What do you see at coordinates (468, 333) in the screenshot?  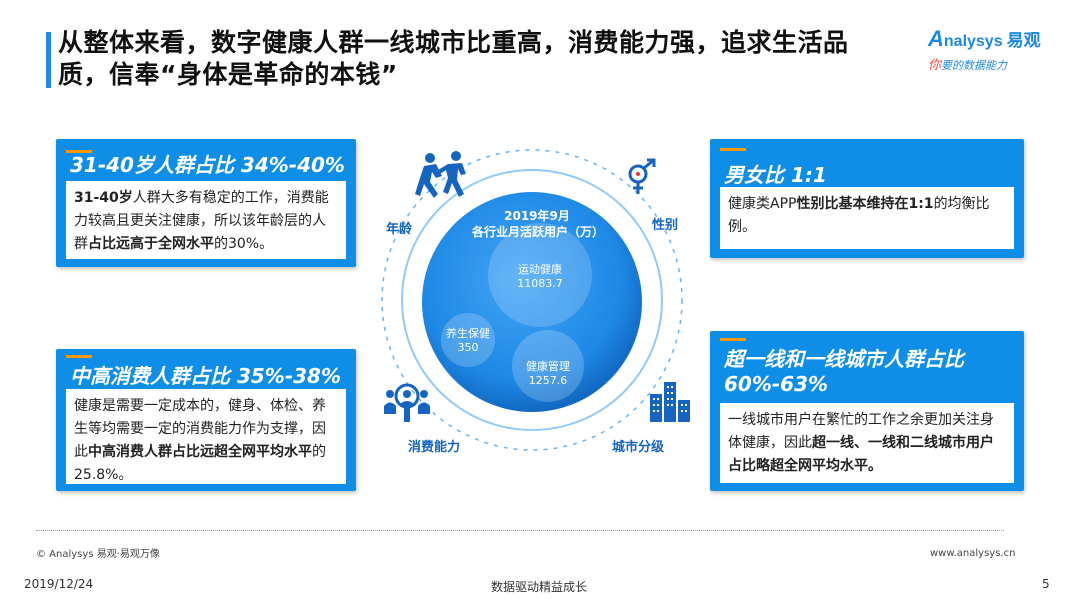 I see `bubble-wellness-name: 养生保健` at bounding box center [468, 333].